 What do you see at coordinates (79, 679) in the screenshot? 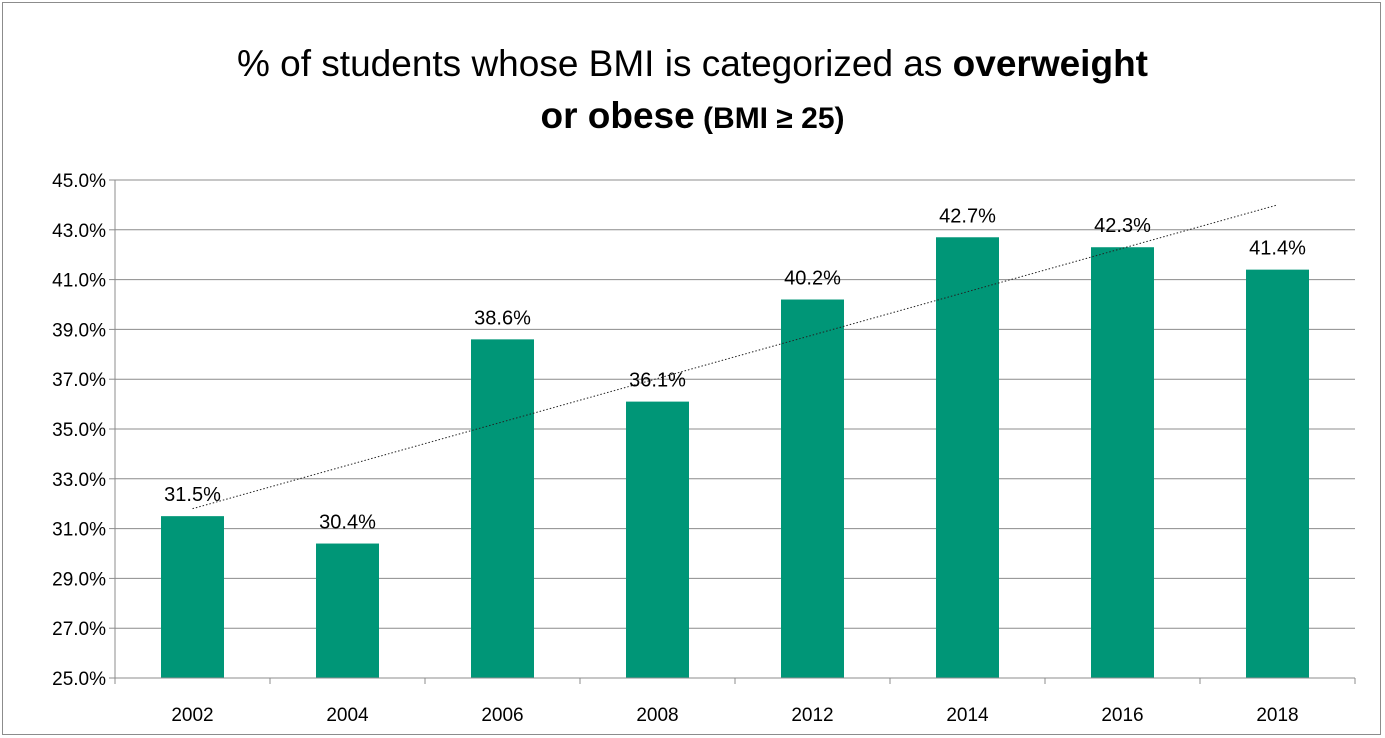
I see `y-tick-label: 25.0%` at bounding box center [79, 679].